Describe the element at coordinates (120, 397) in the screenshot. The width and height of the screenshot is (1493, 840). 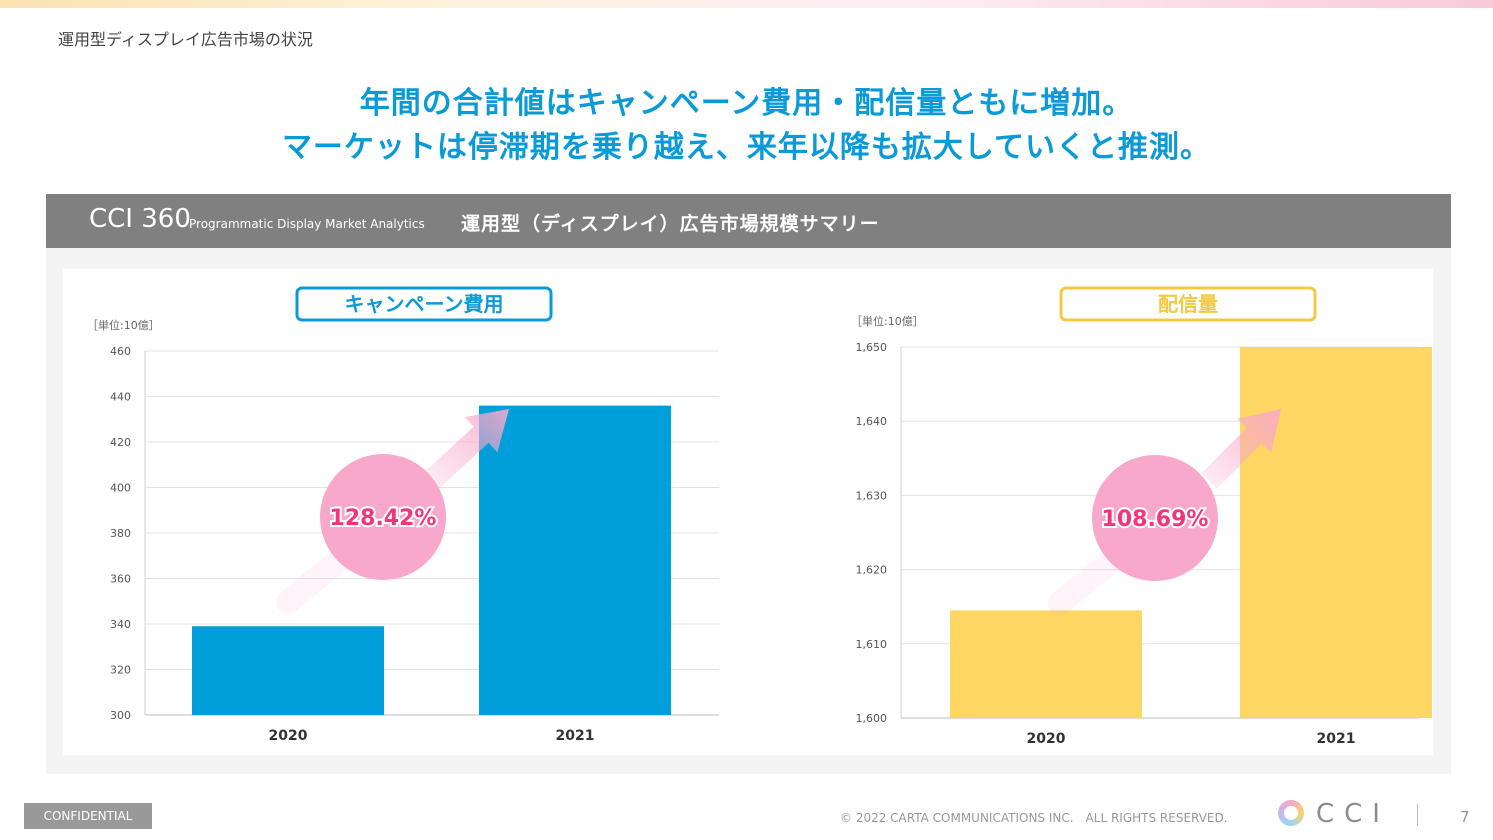
I see `y-tick-label: 440` at that location.